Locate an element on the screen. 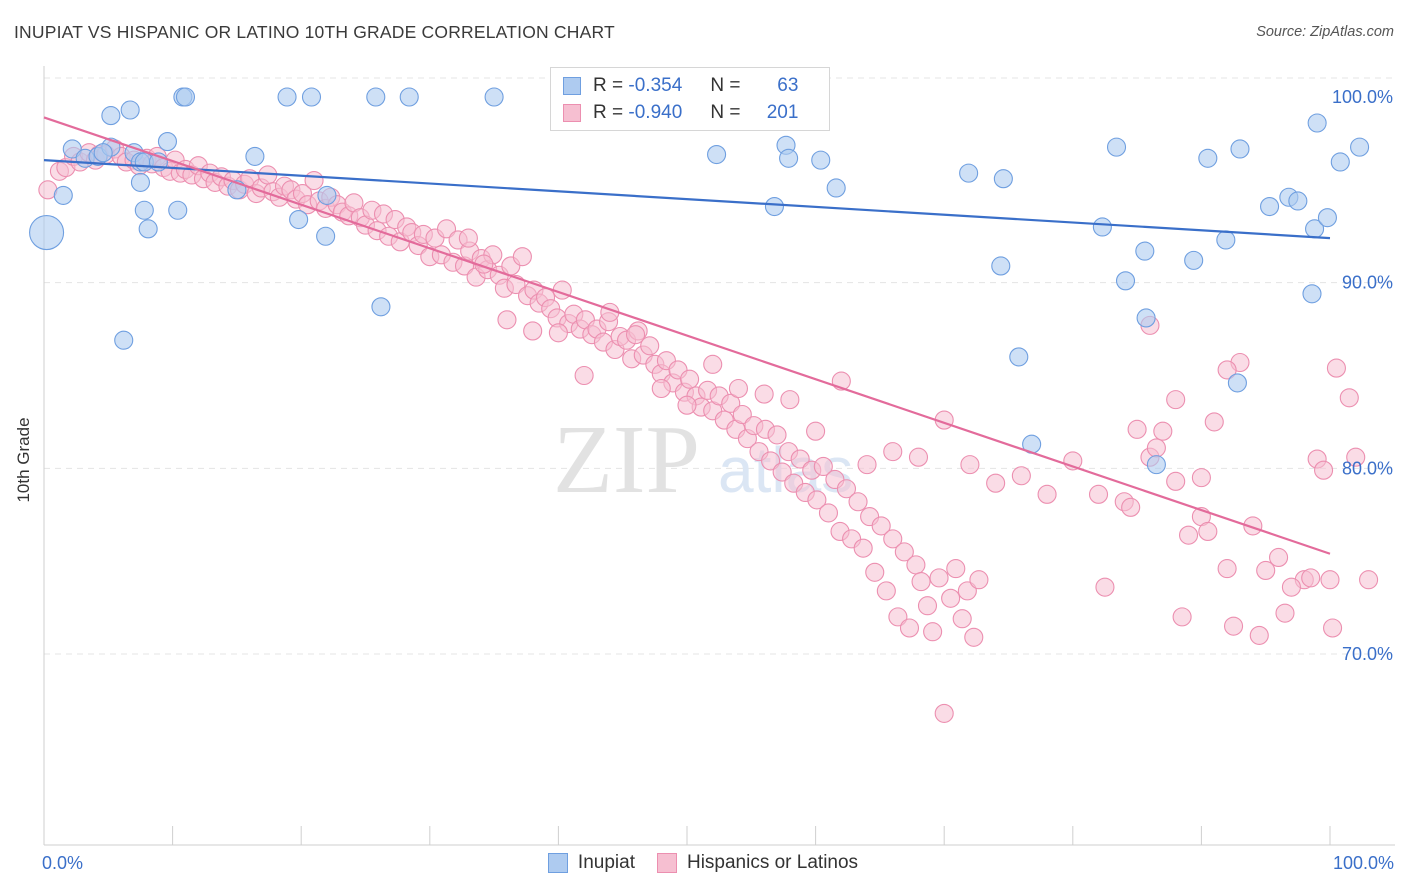  series-swatch-inupiat is located at coordinates (557, 863).